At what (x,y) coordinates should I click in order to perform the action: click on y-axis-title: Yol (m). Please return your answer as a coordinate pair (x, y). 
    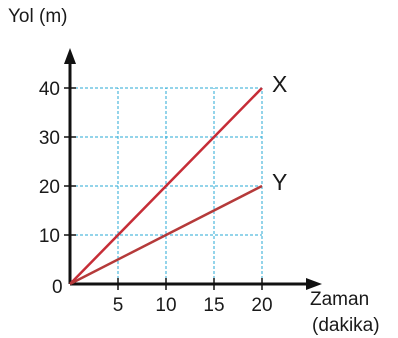
    Looking at the image, I should click on (37, 16).